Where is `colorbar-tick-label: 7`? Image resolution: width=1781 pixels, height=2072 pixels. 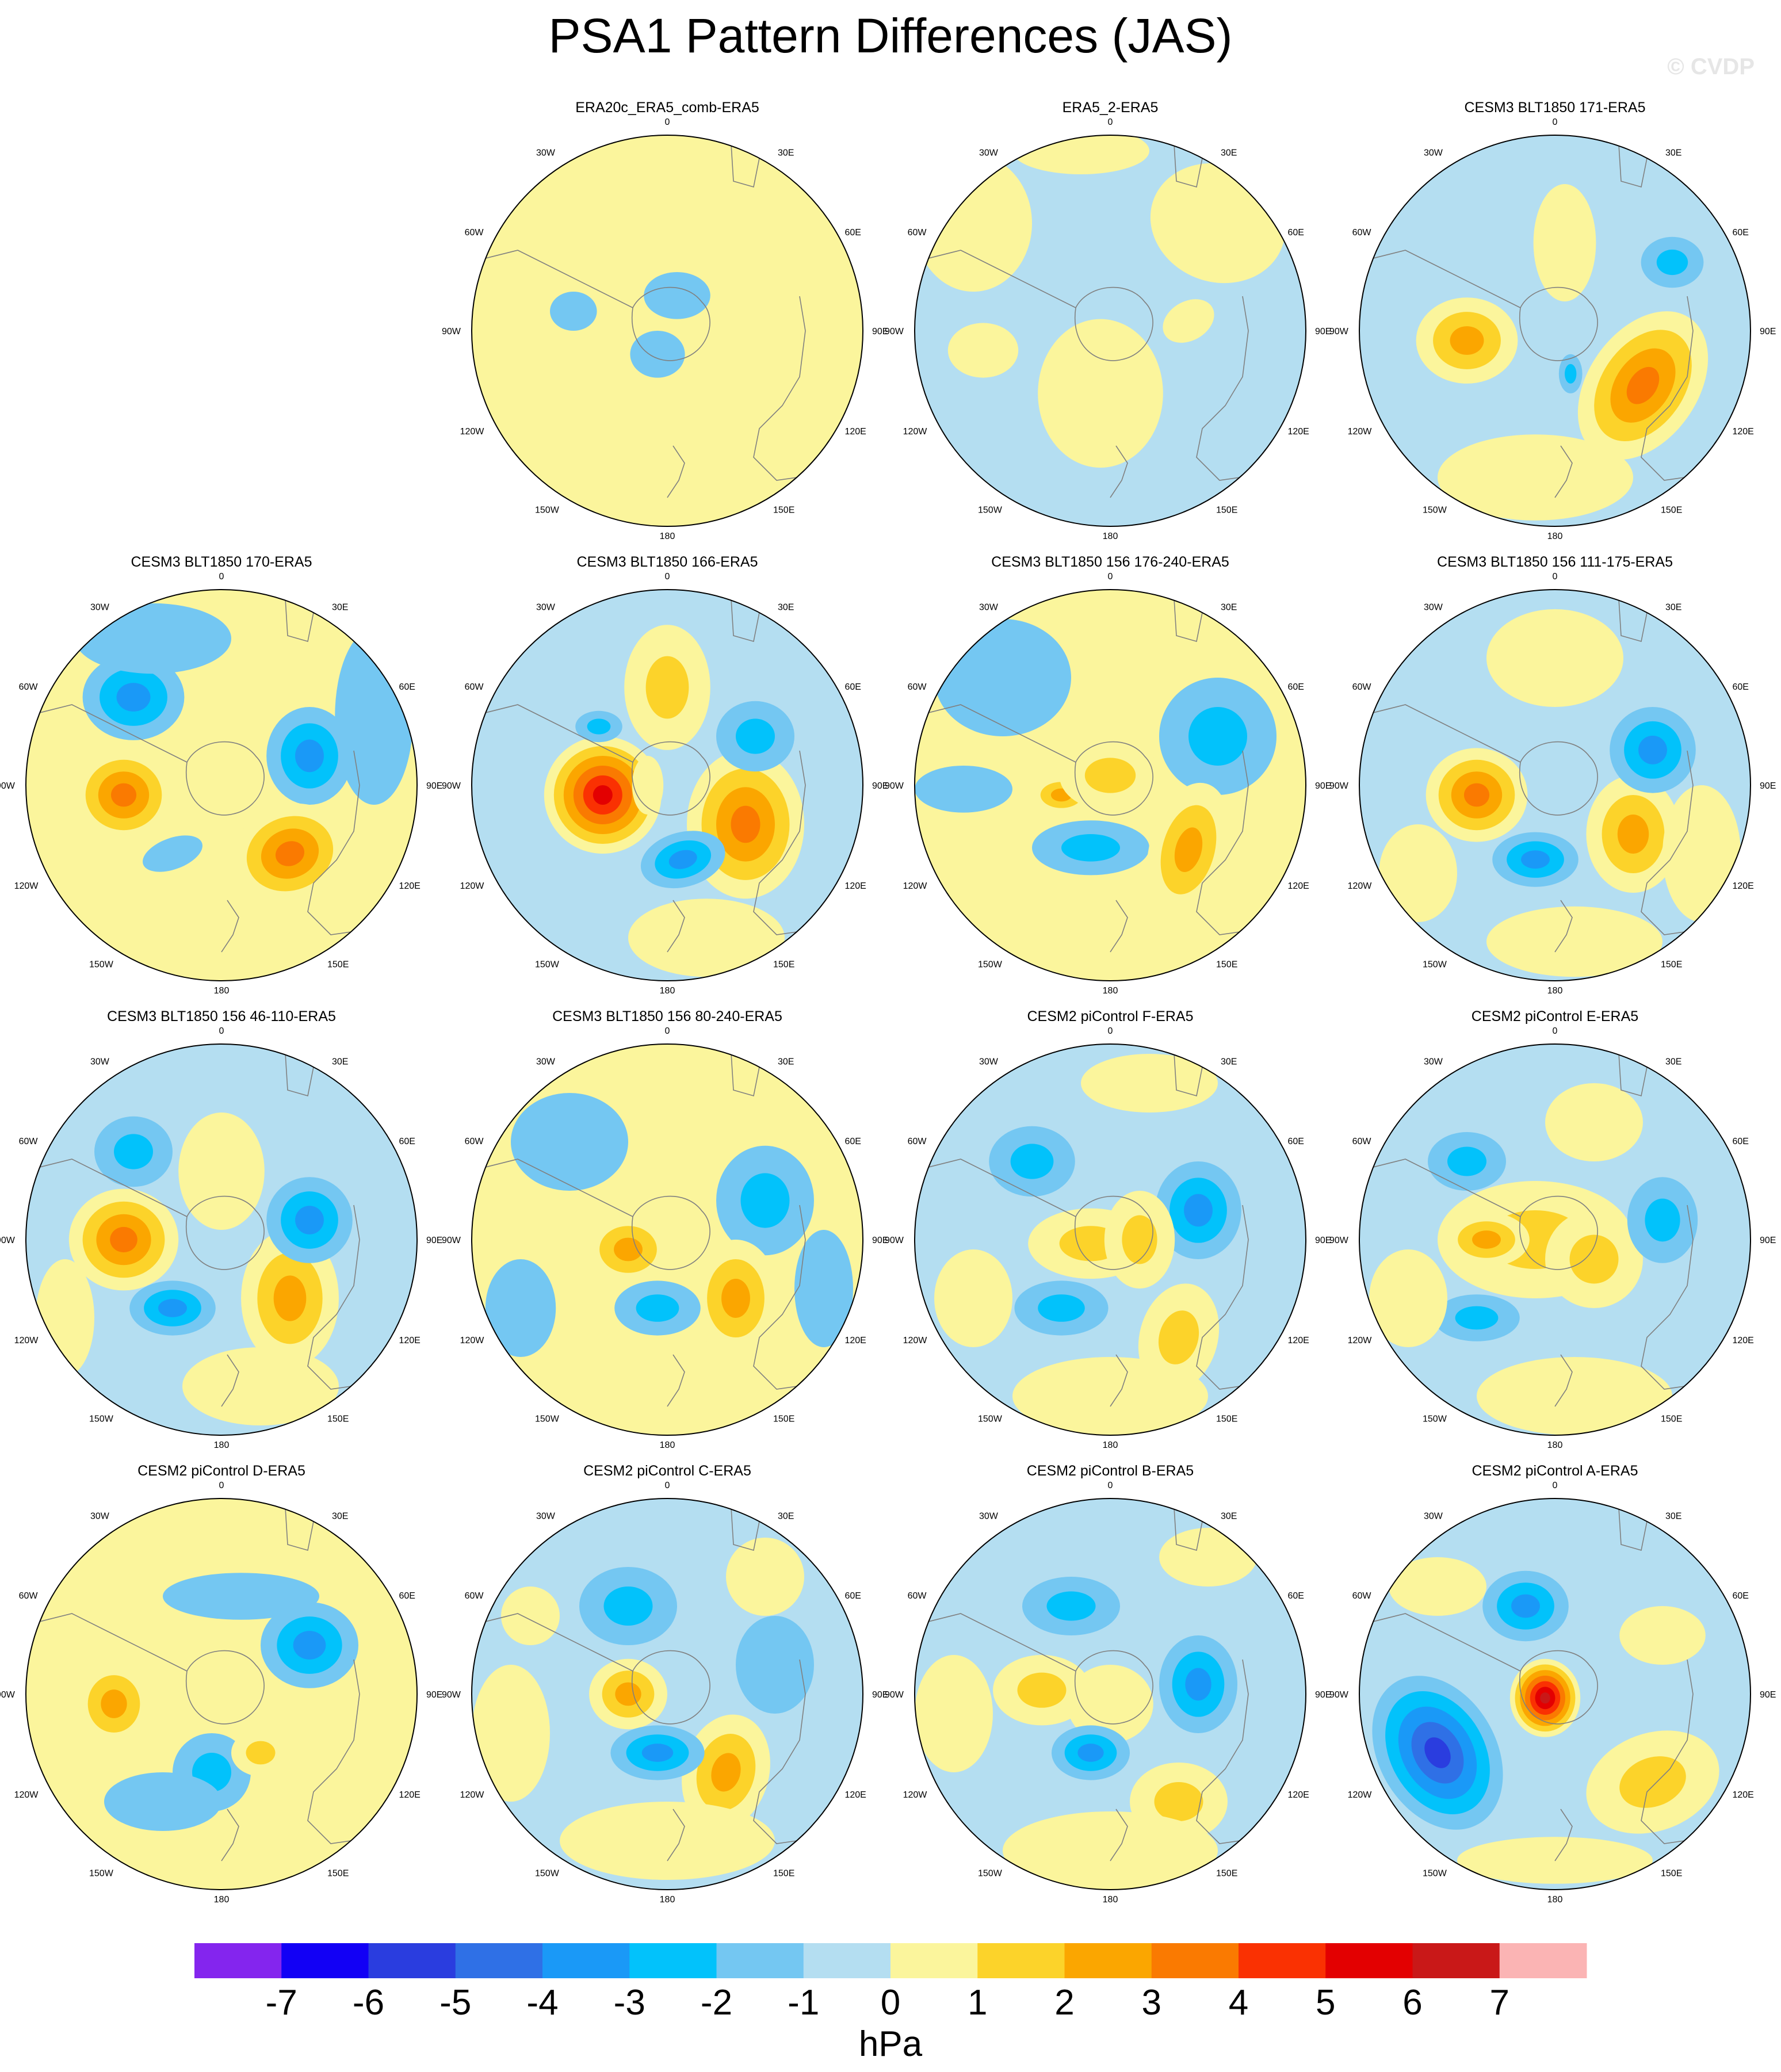 colorbar-tick-label: 7 is located at coordinates (1499, 2003).